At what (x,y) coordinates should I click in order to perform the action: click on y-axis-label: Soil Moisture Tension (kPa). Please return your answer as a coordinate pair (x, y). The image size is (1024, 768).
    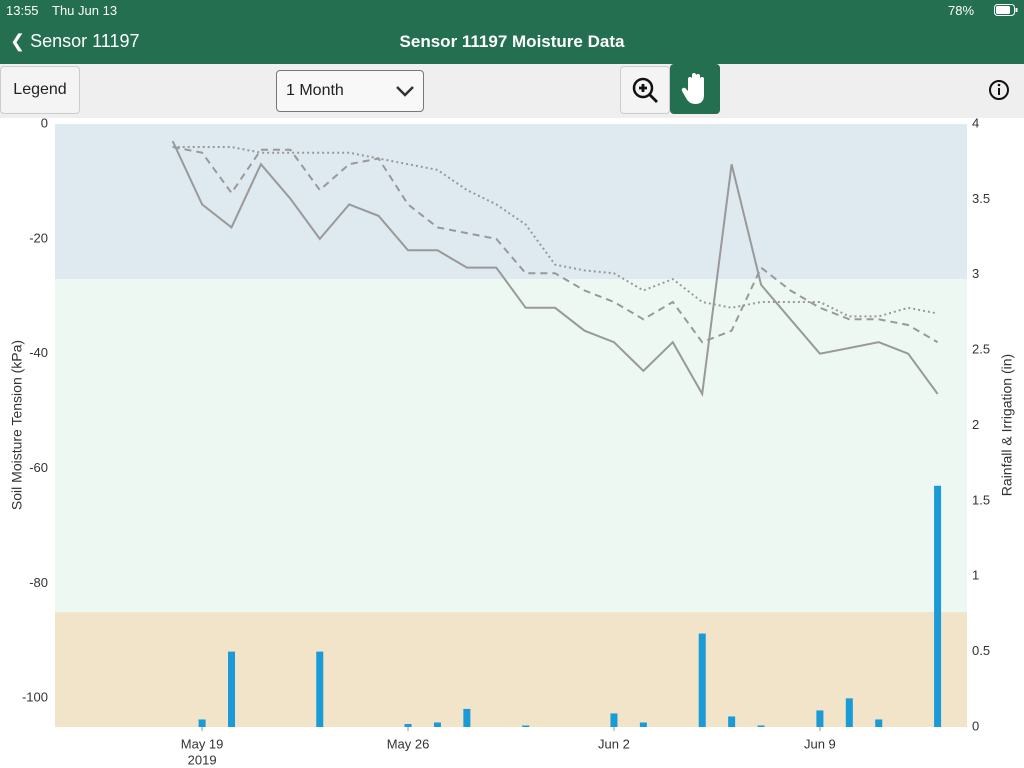
    Looking at the image, I should click on (17, 425).